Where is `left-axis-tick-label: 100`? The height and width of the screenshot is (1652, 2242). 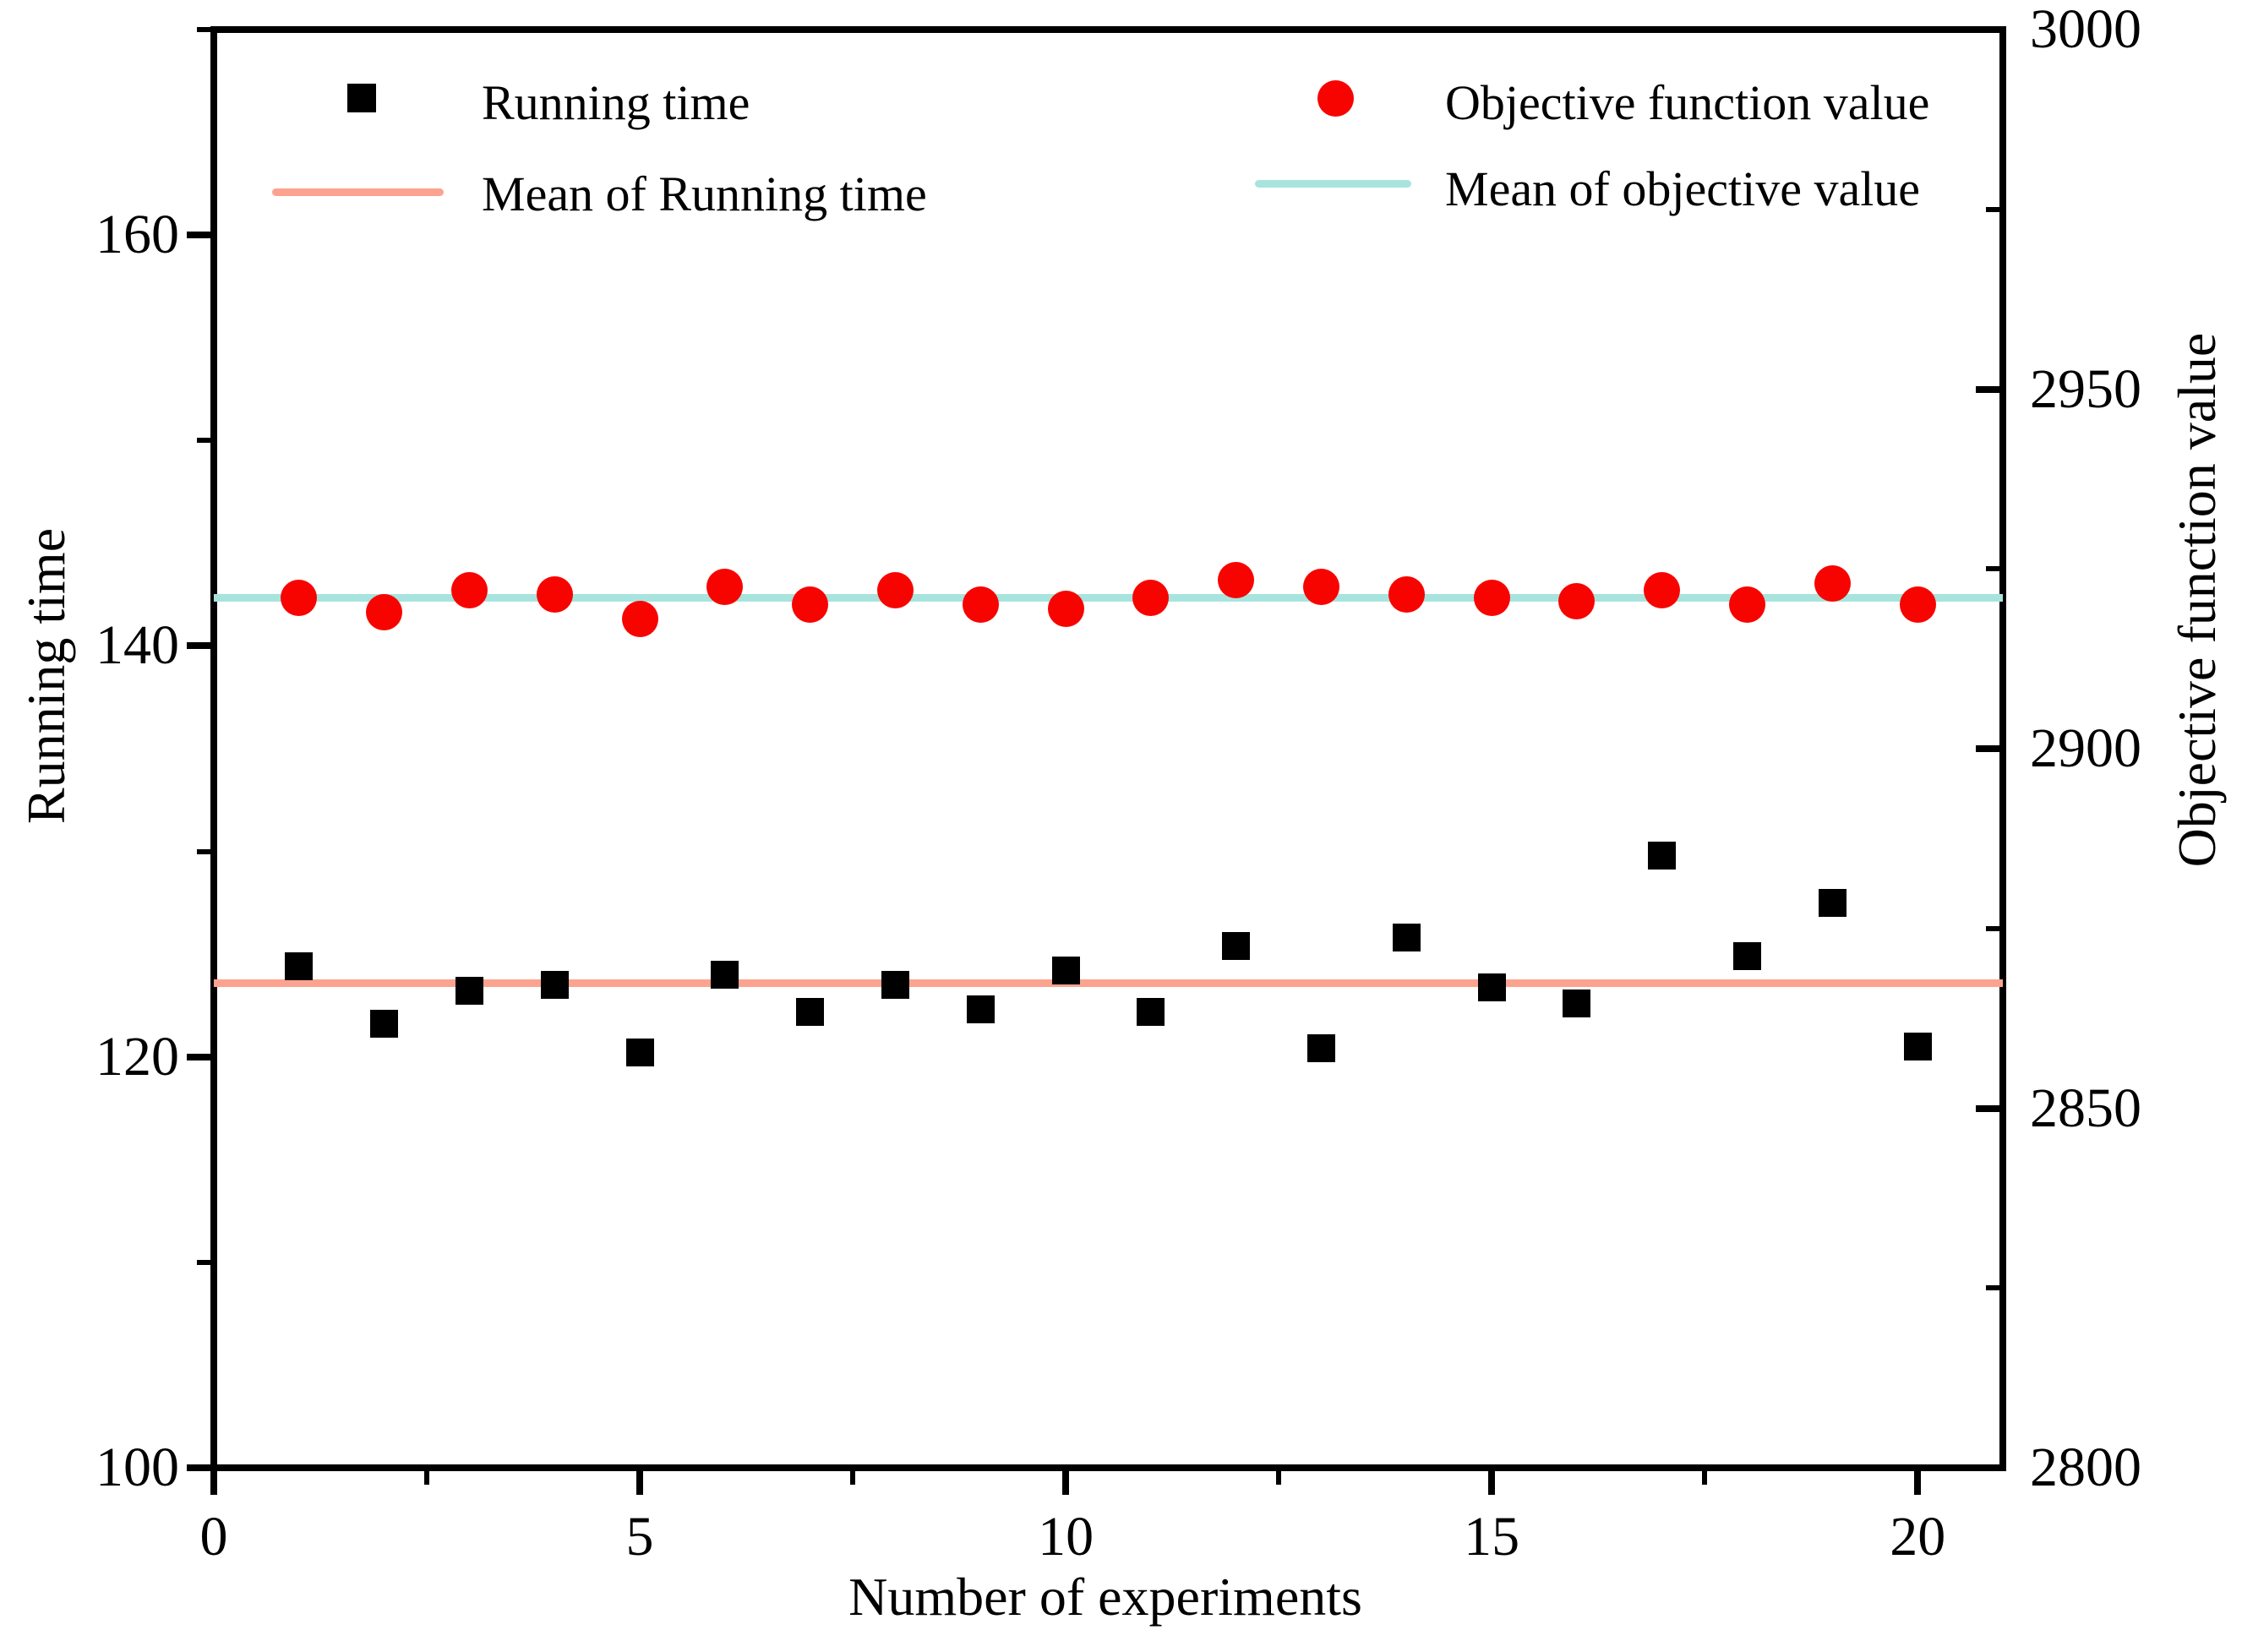 left-axis-tick-label: 100 is located at coordinates (137, 1467).